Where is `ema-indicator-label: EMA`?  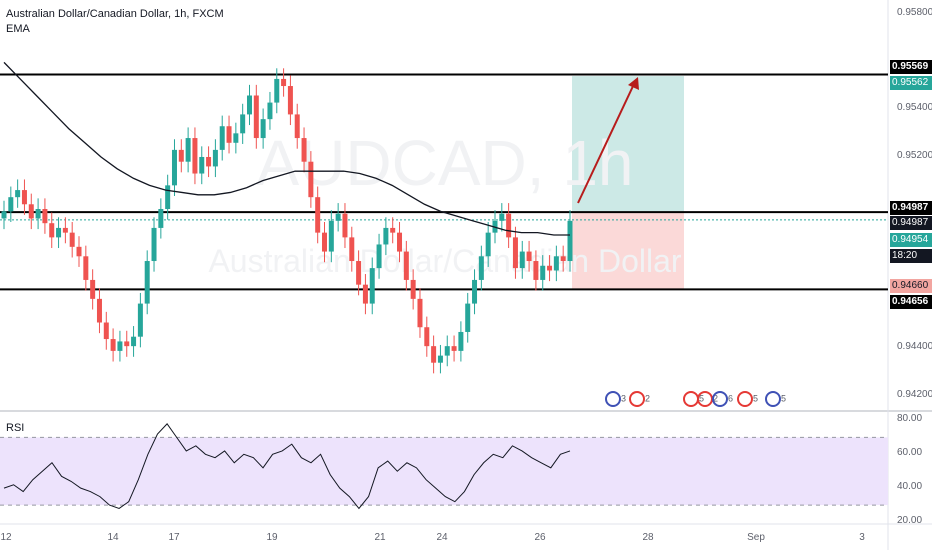
ema-indicator-label: EMA is located at coordinates (18, 29).